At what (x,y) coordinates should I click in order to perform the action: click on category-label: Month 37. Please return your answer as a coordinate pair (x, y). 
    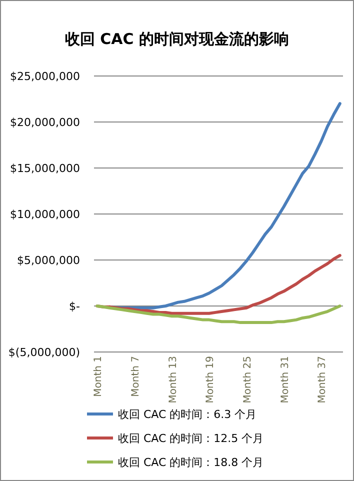
    Looking at the image, I should click on (322, 380).